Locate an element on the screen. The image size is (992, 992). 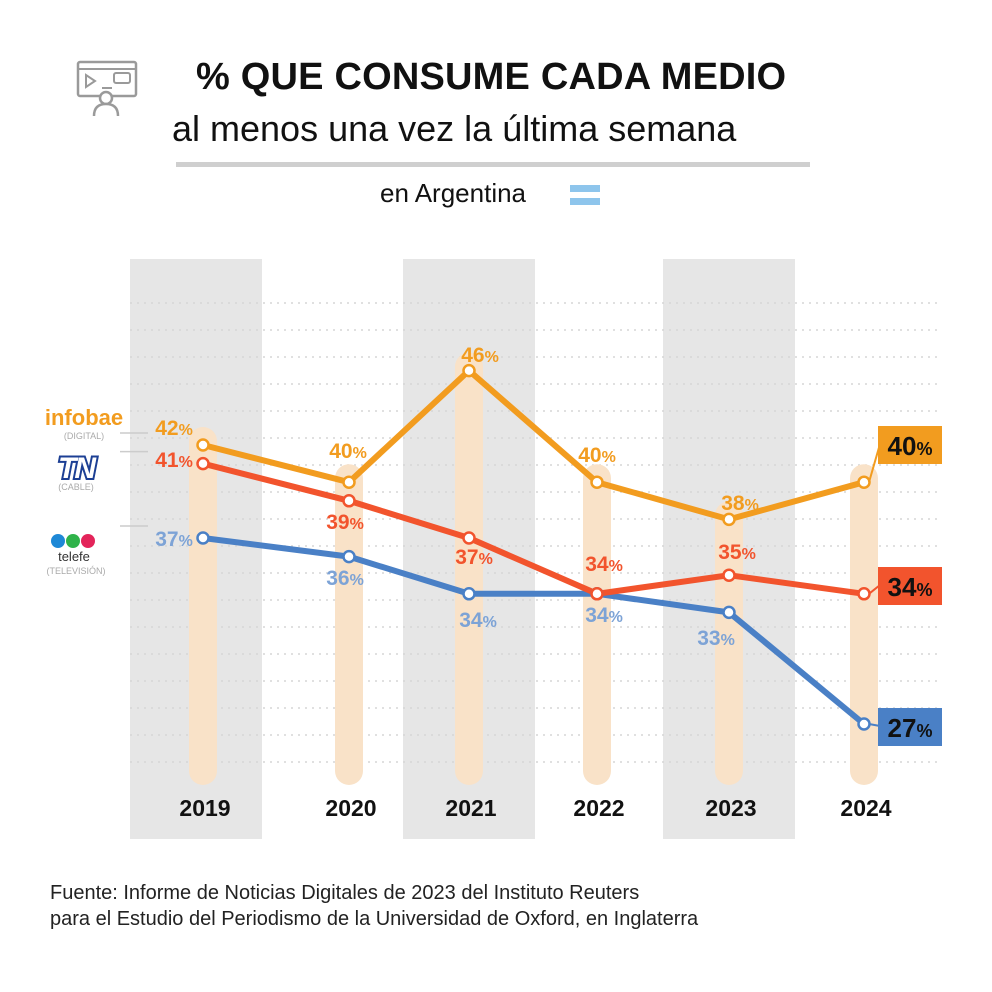
series-line-telefe is located at coordinates (534, 631).